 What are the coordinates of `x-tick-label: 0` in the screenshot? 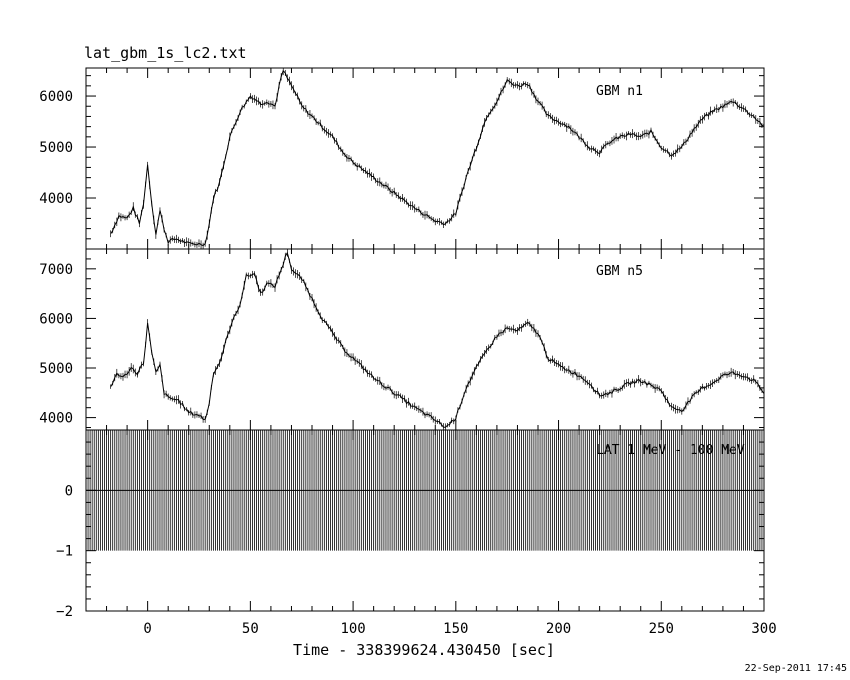 It's located at (147, 629).